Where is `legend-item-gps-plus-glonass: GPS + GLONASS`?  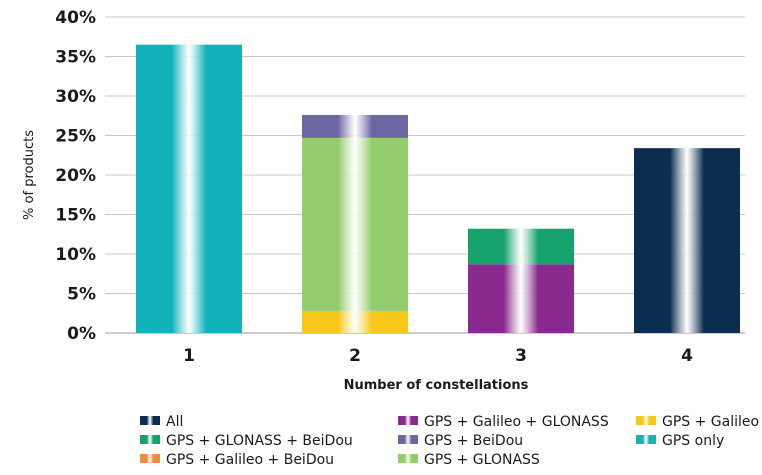 legend-item-gps-plus-glonass: GPS + GLONASS is located at coordinates (469, 460).